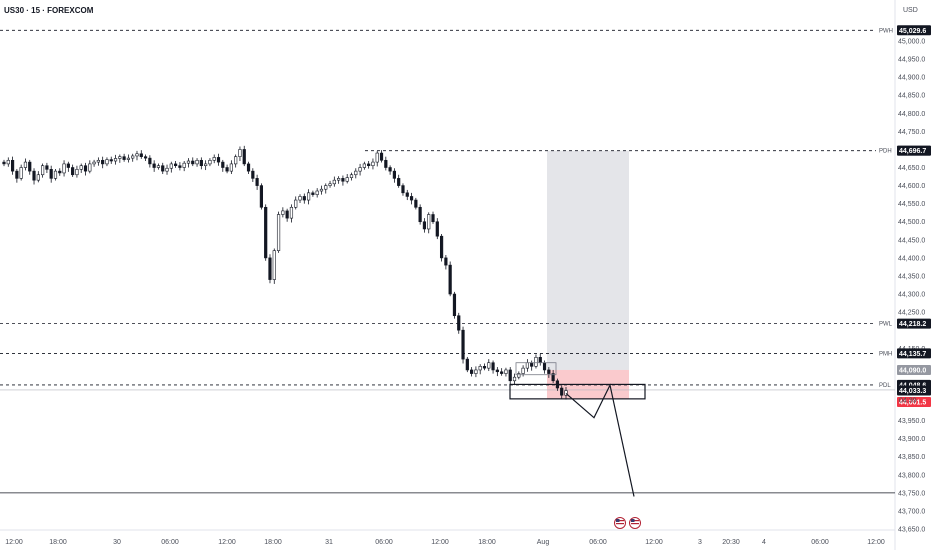 The height and width of the screenshot is (550, 932). I want to click on x-tick-label: 31, so click(329, 542).